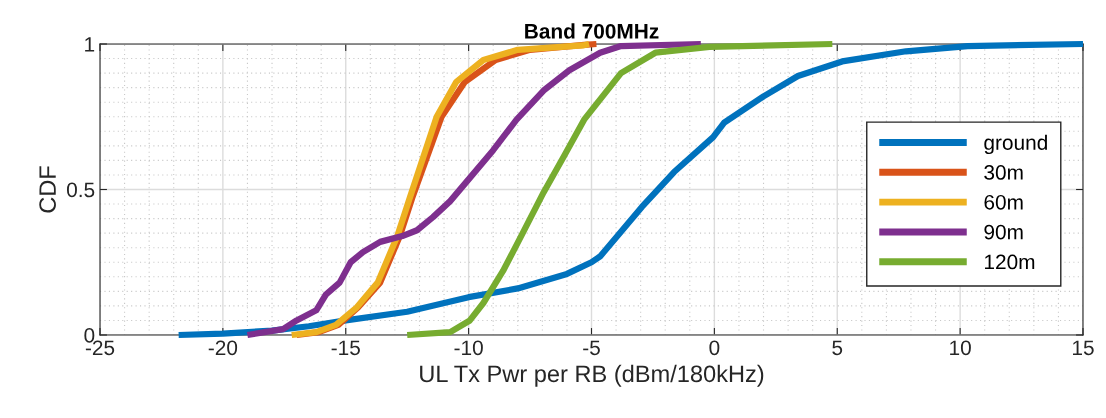 This screenshot has width=1106, height=418. What do you see at coordinates (468, 348) in the screenshot?
I see `x-tick-label: -10` at bounding box center [468, 348].